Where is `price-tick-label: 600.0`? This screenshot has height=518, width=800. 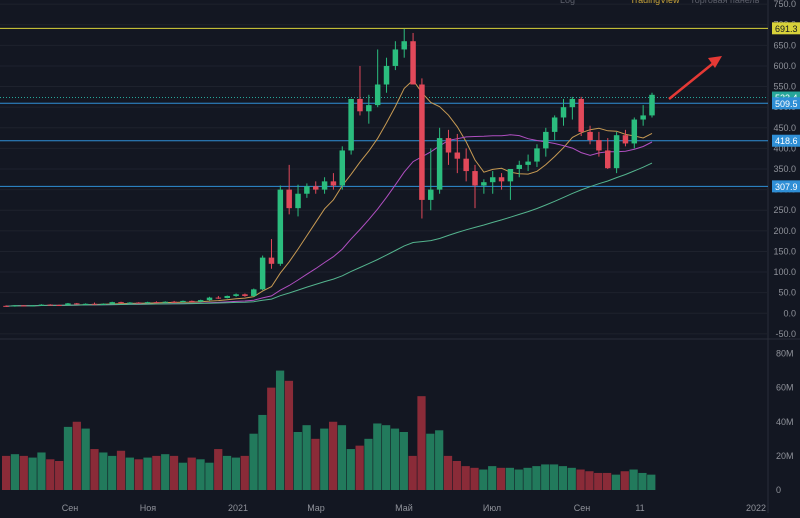 price-tick-label: 600.0 is located at coordinates (784, 66).